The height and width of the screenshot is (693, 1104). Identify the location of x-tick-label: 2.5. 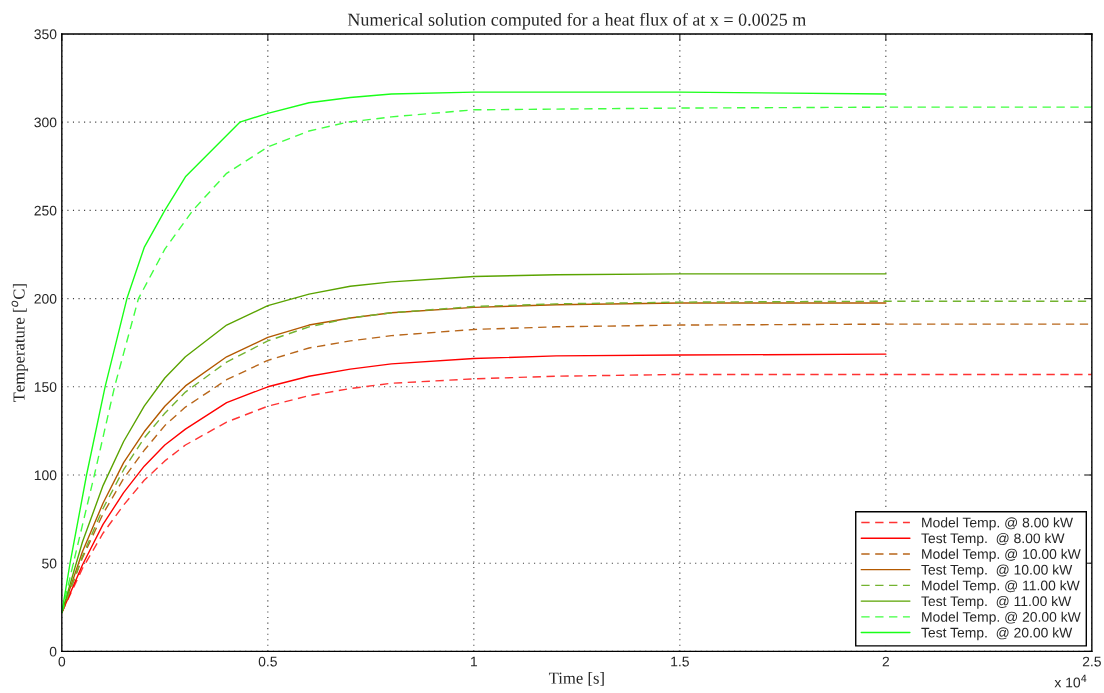
(1091, 661).